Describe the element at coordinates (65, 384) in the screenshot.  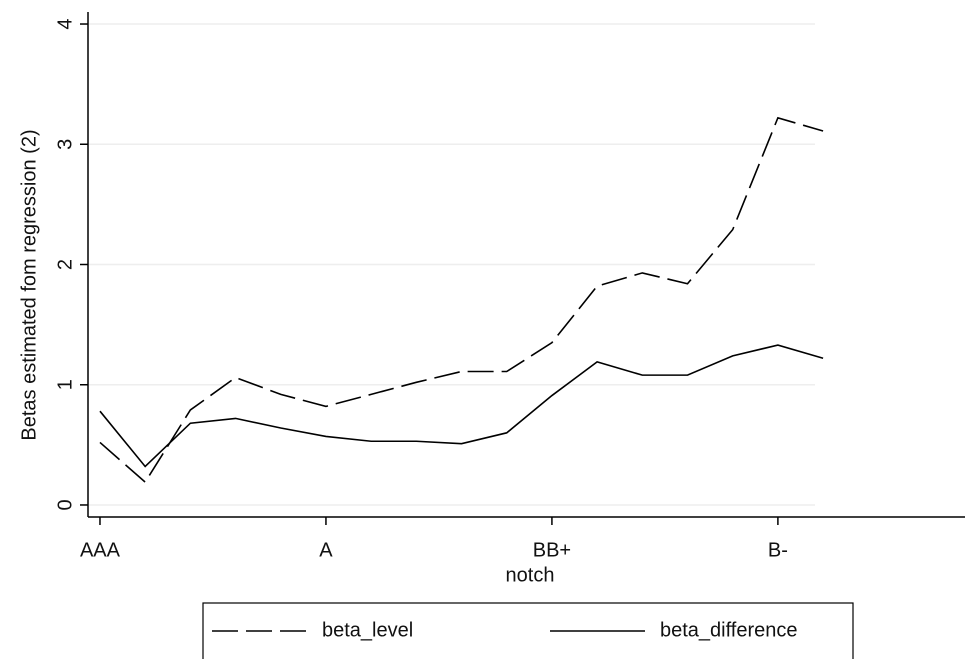
I see `y-tick-label: 1` at that location.